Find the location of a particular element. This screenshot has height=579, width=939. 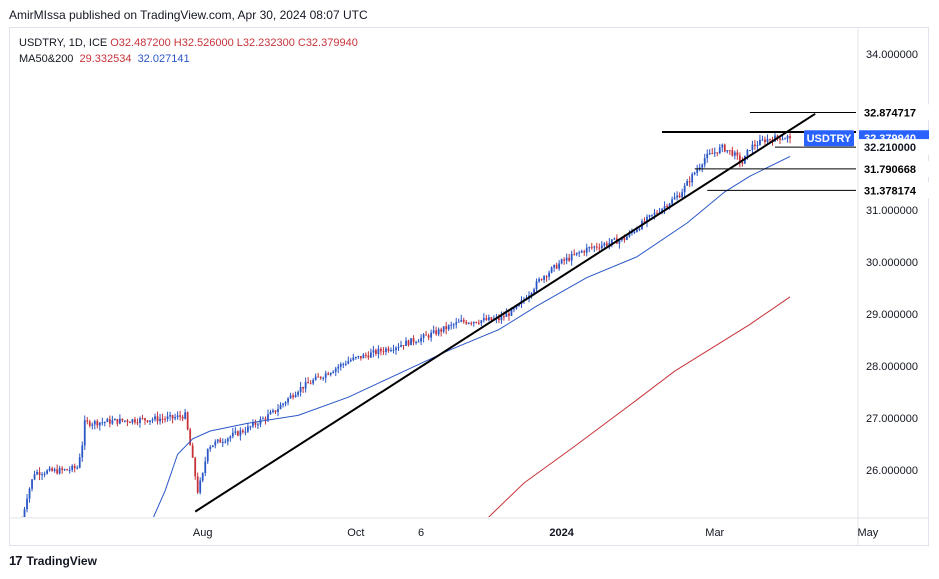

price-tag-label: 32.874717 is located at coordinates (890, 114).